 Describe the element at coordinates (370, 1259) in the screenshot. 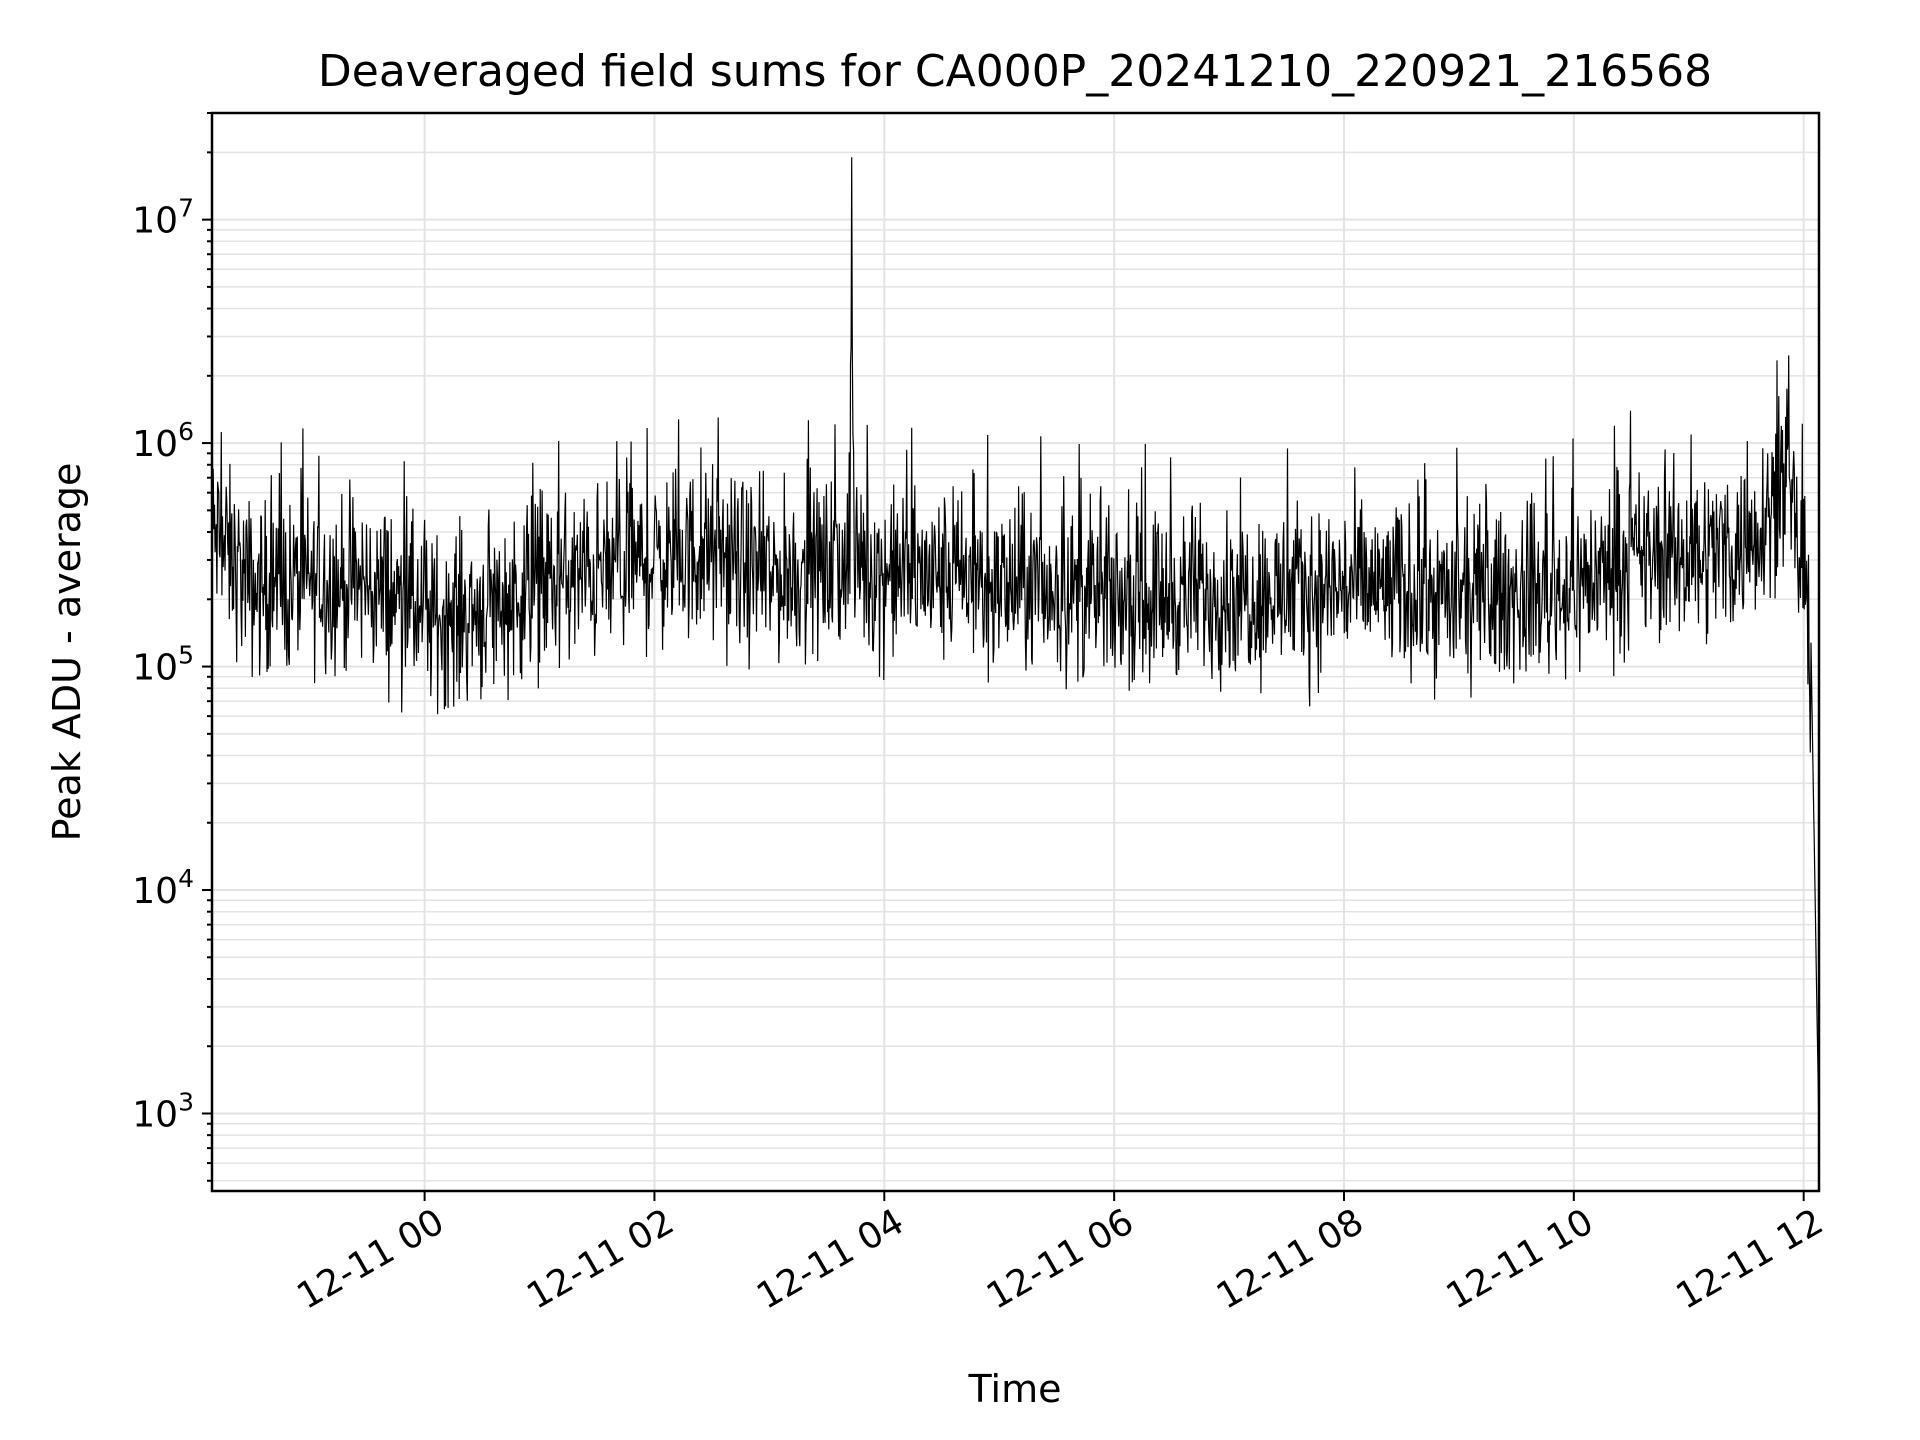

I see `x-tick-label: 12-11 00` at that location.